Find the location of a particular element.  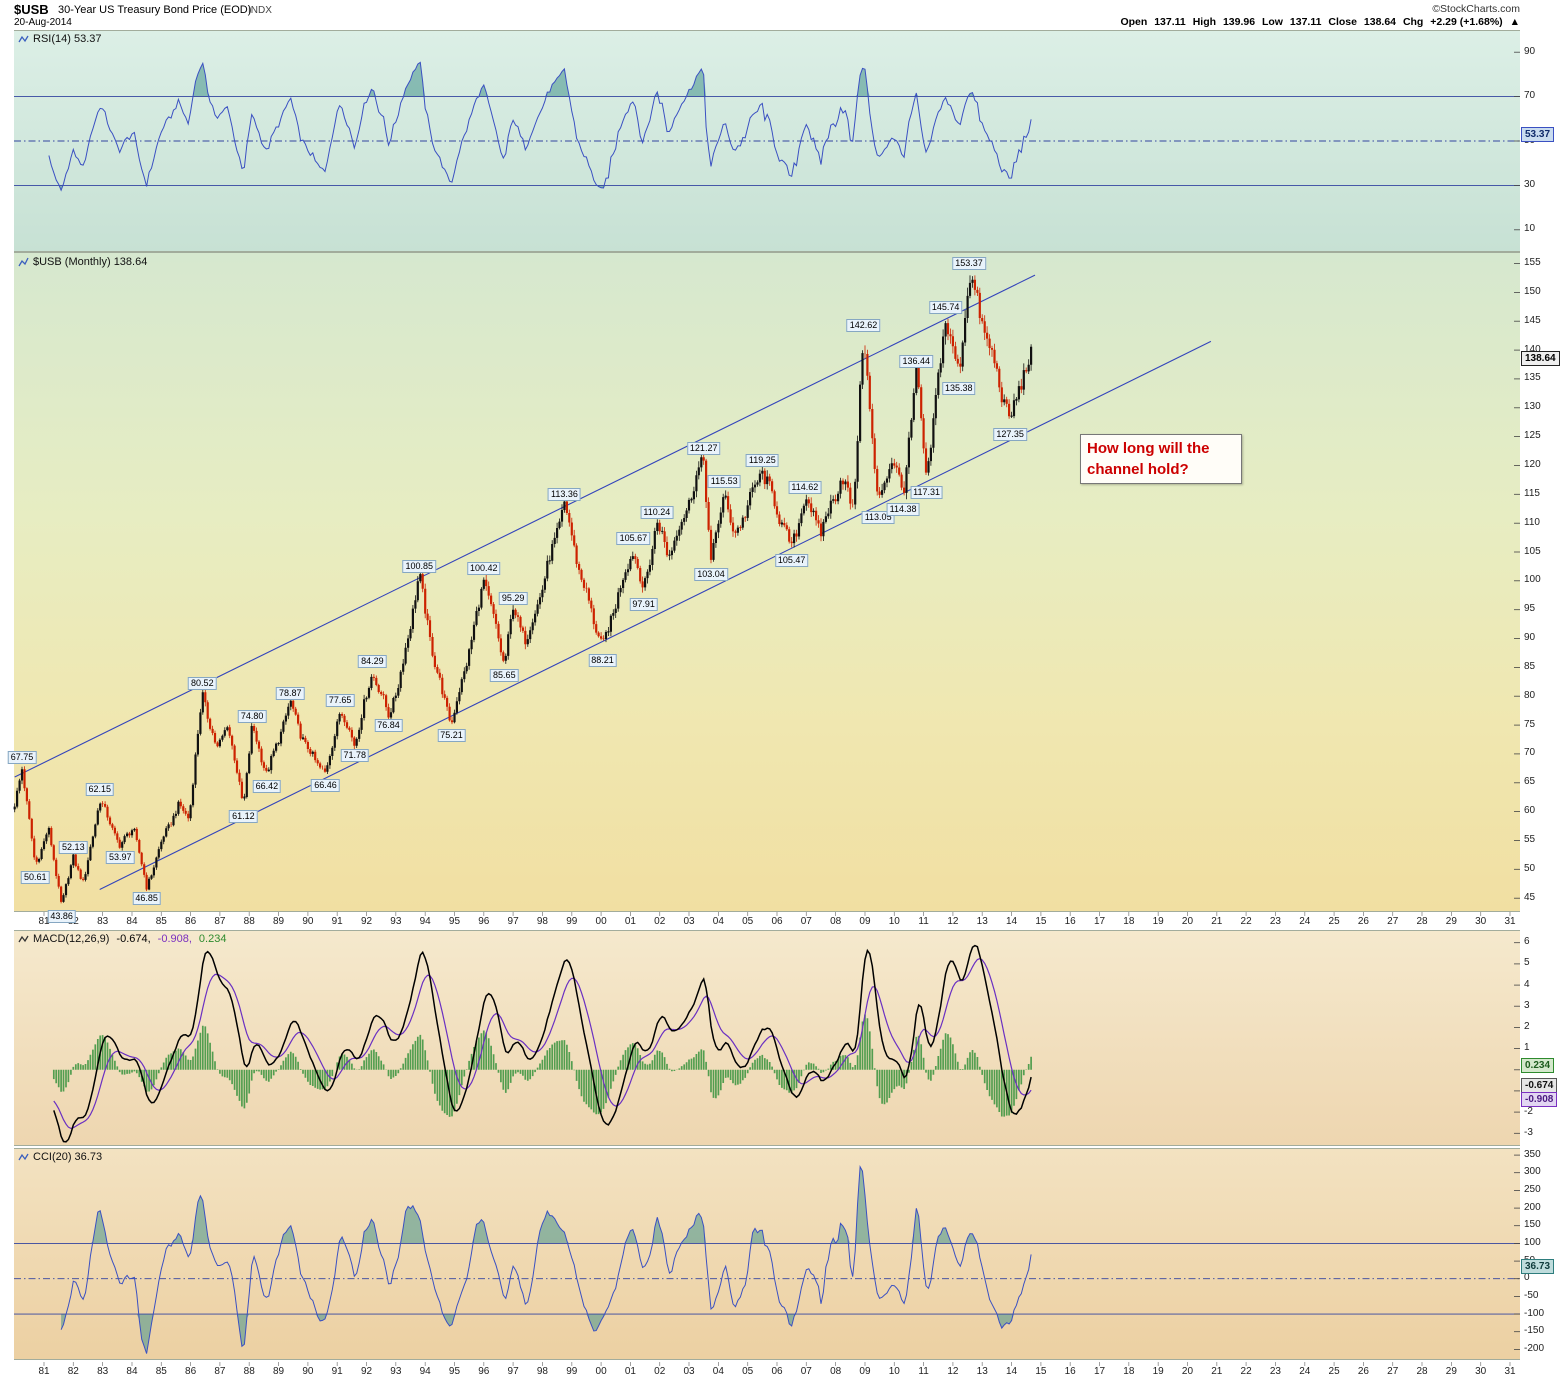

year-label: 99 is located at coordinates (572, 1371).